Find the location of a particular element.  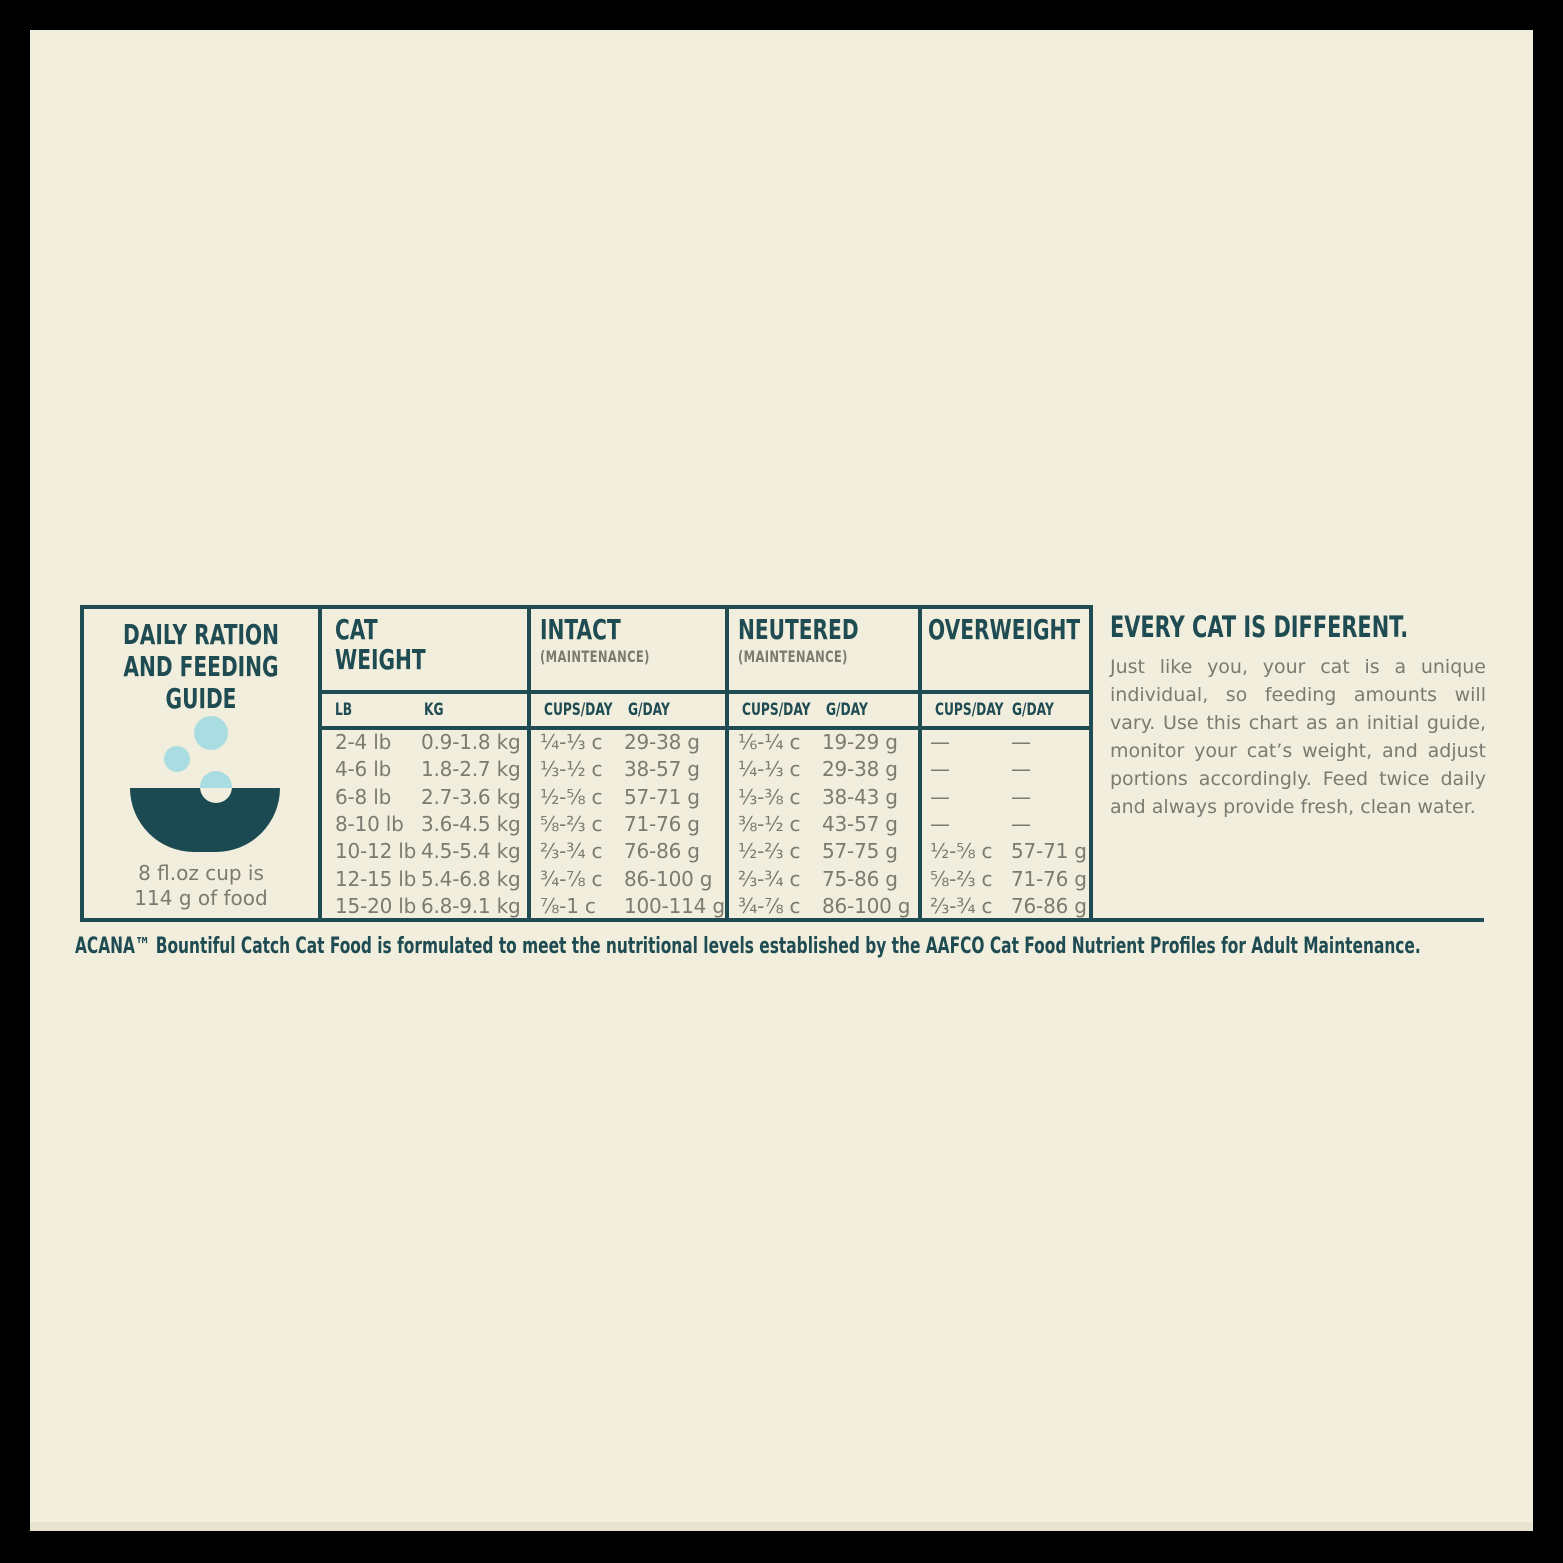

cell-neutered-g: 19-29 g is located at coordinates (860, 742).